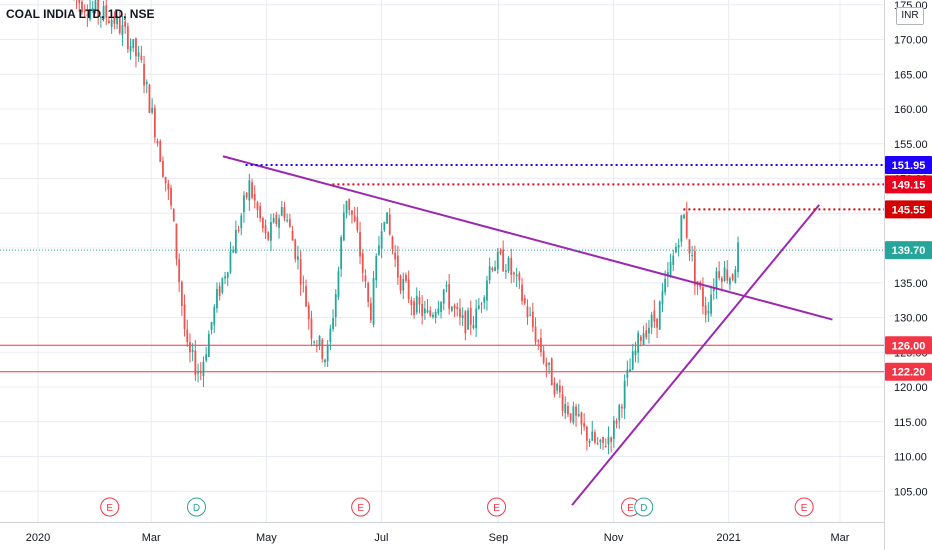 Image resolution: width=932 pixels, height=550 pixels. Describe the element at coordinates (361, 507) in the screenshot. I see `event-marker` at that location.